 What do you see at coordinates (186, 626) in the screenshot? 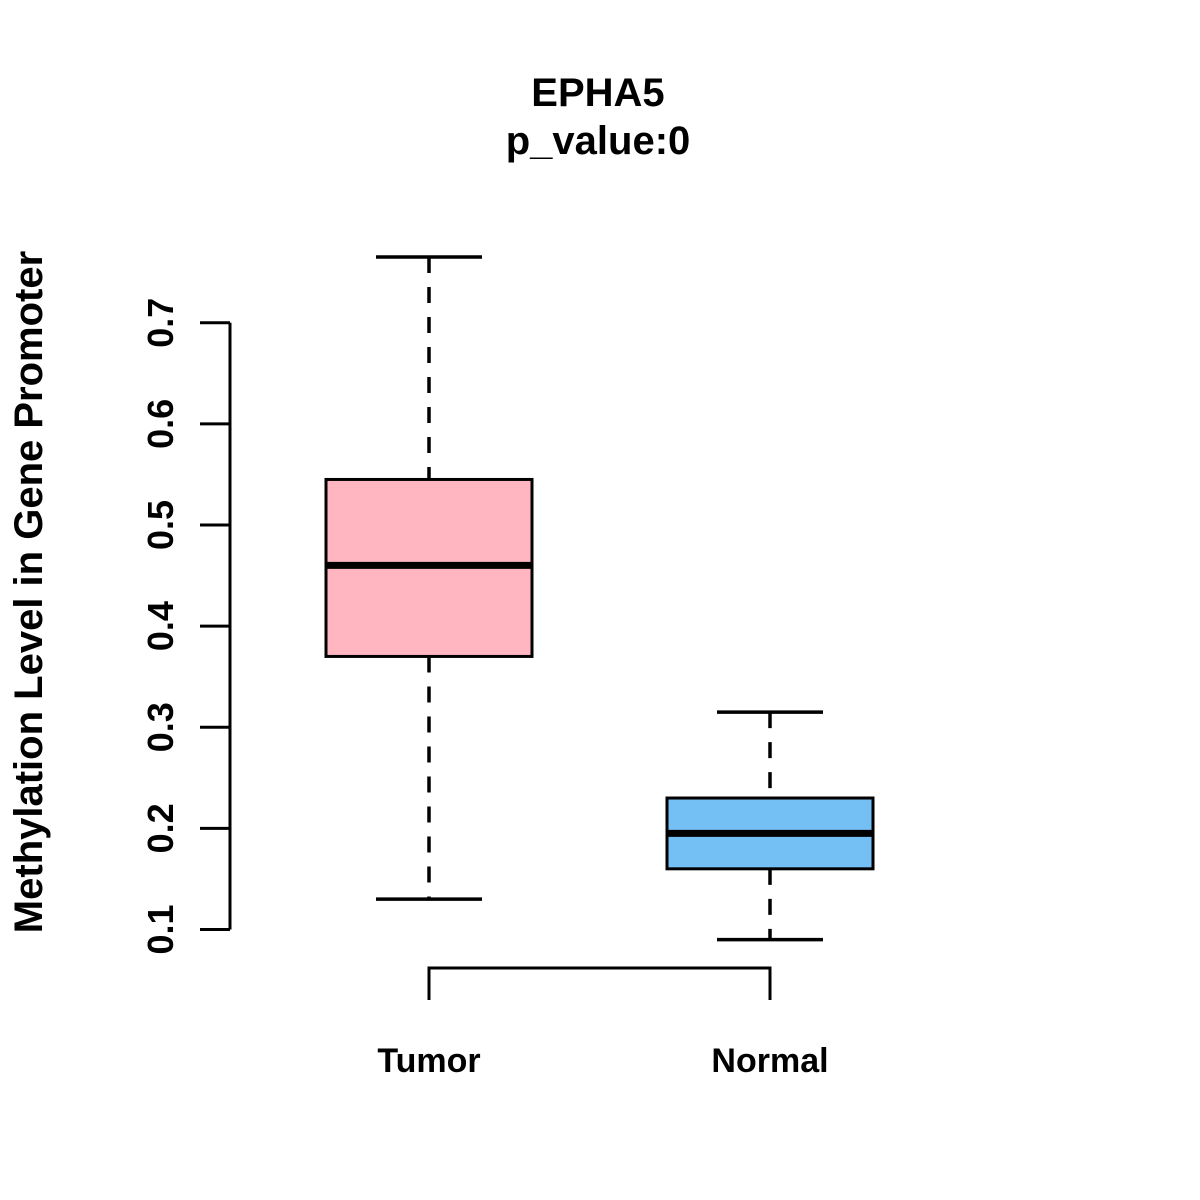
I see `y-axis: 0.1 0.2 0.3 0.4 0.5 0.6 0.7` at bounding box center [186, 626].